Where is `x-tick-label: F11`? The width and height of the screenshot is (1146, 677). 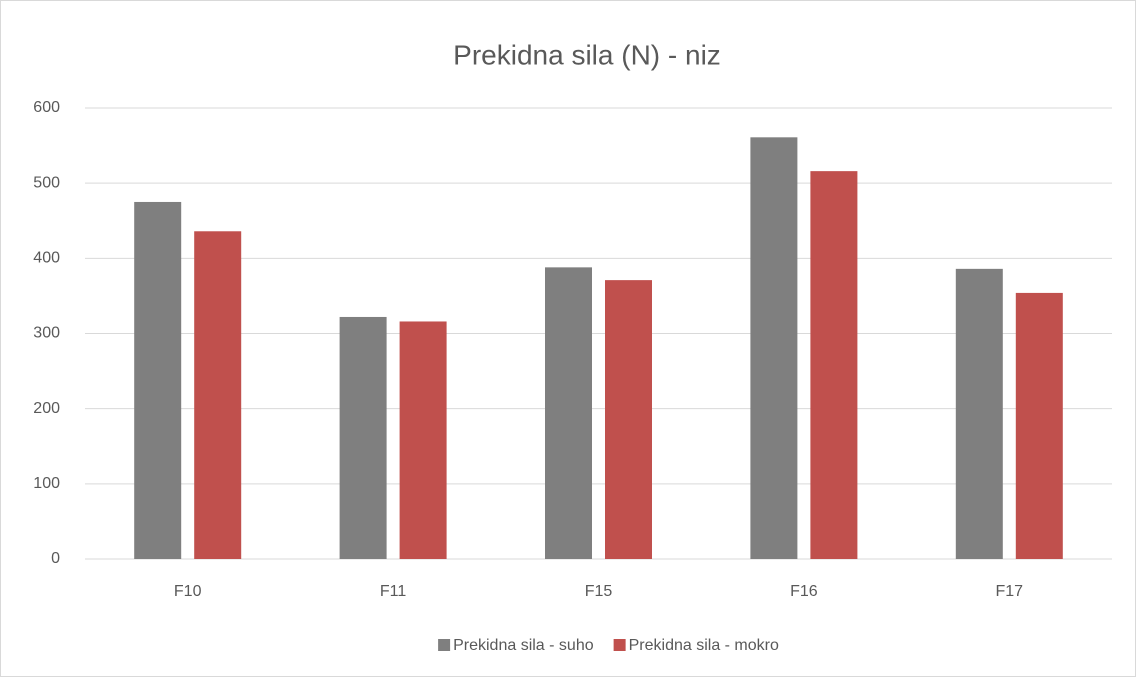
x-tick-label: F11 is located at coordinates (393, 591).